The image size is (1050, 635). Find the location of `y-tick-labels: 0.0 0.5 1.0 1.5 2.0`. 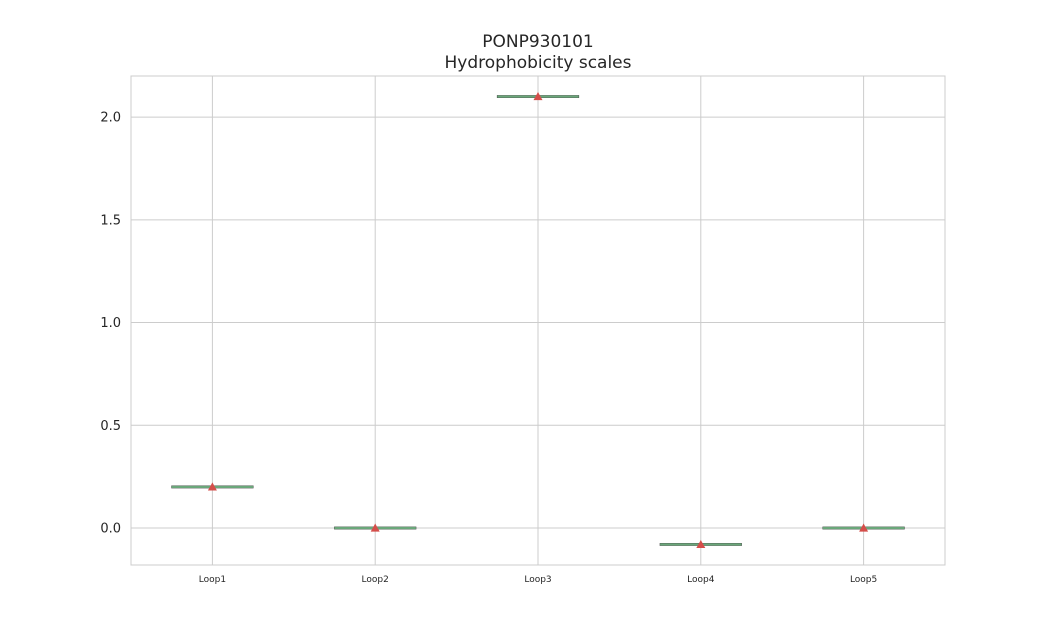

y-tick-labels: 0.0 0.5 1.0 1.5 2.0 is located at coordinates (110, 324).